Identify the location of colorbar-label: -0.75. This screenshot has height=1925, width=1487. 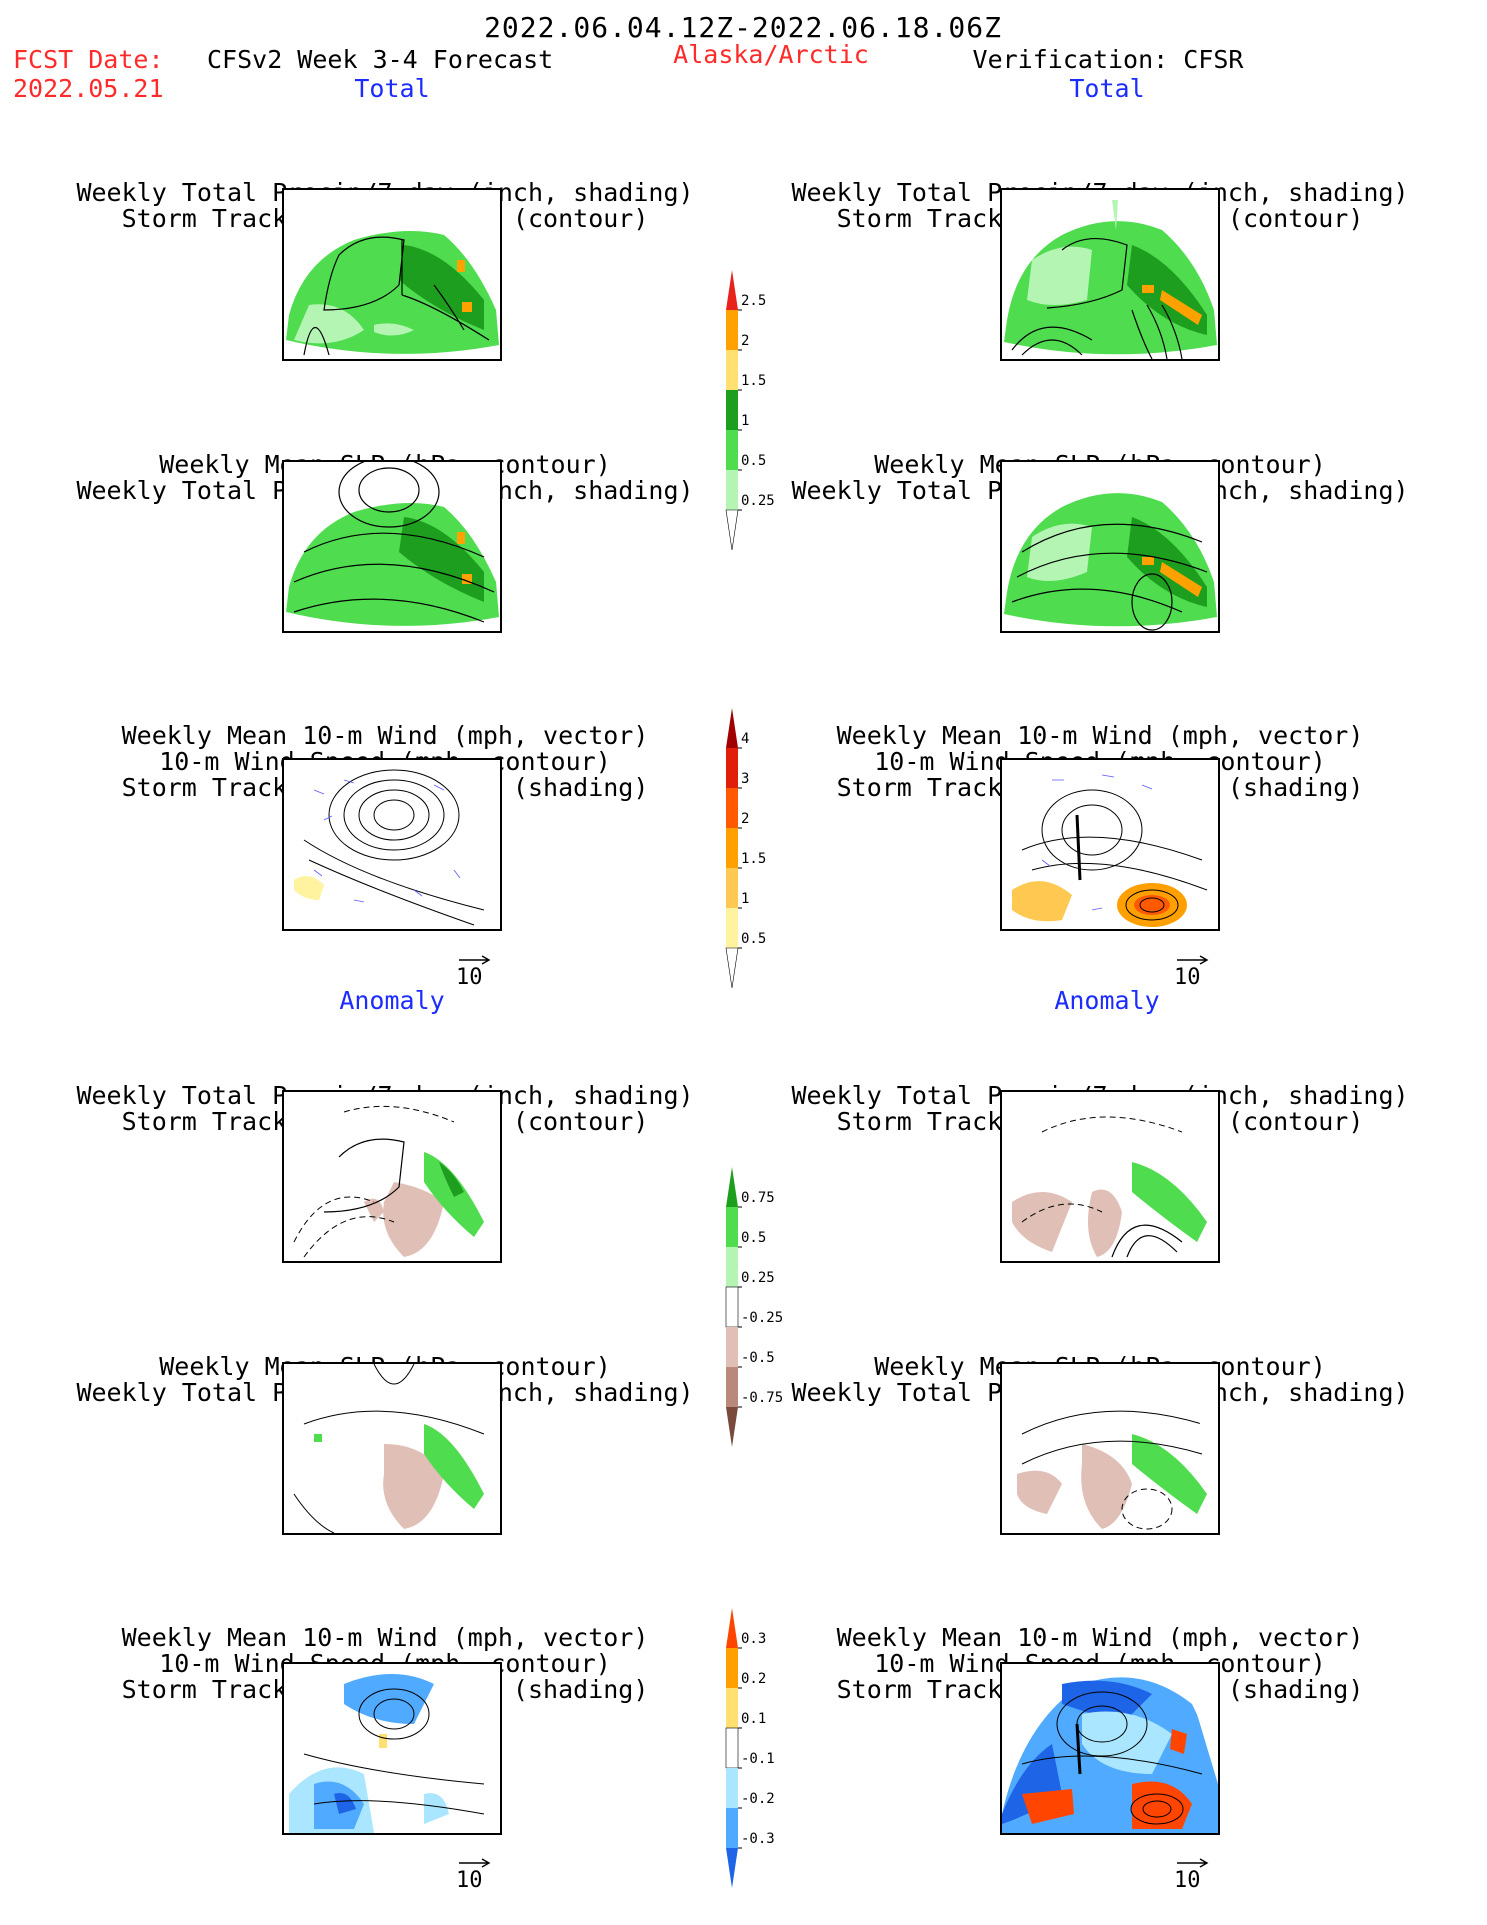
(762, 1398).